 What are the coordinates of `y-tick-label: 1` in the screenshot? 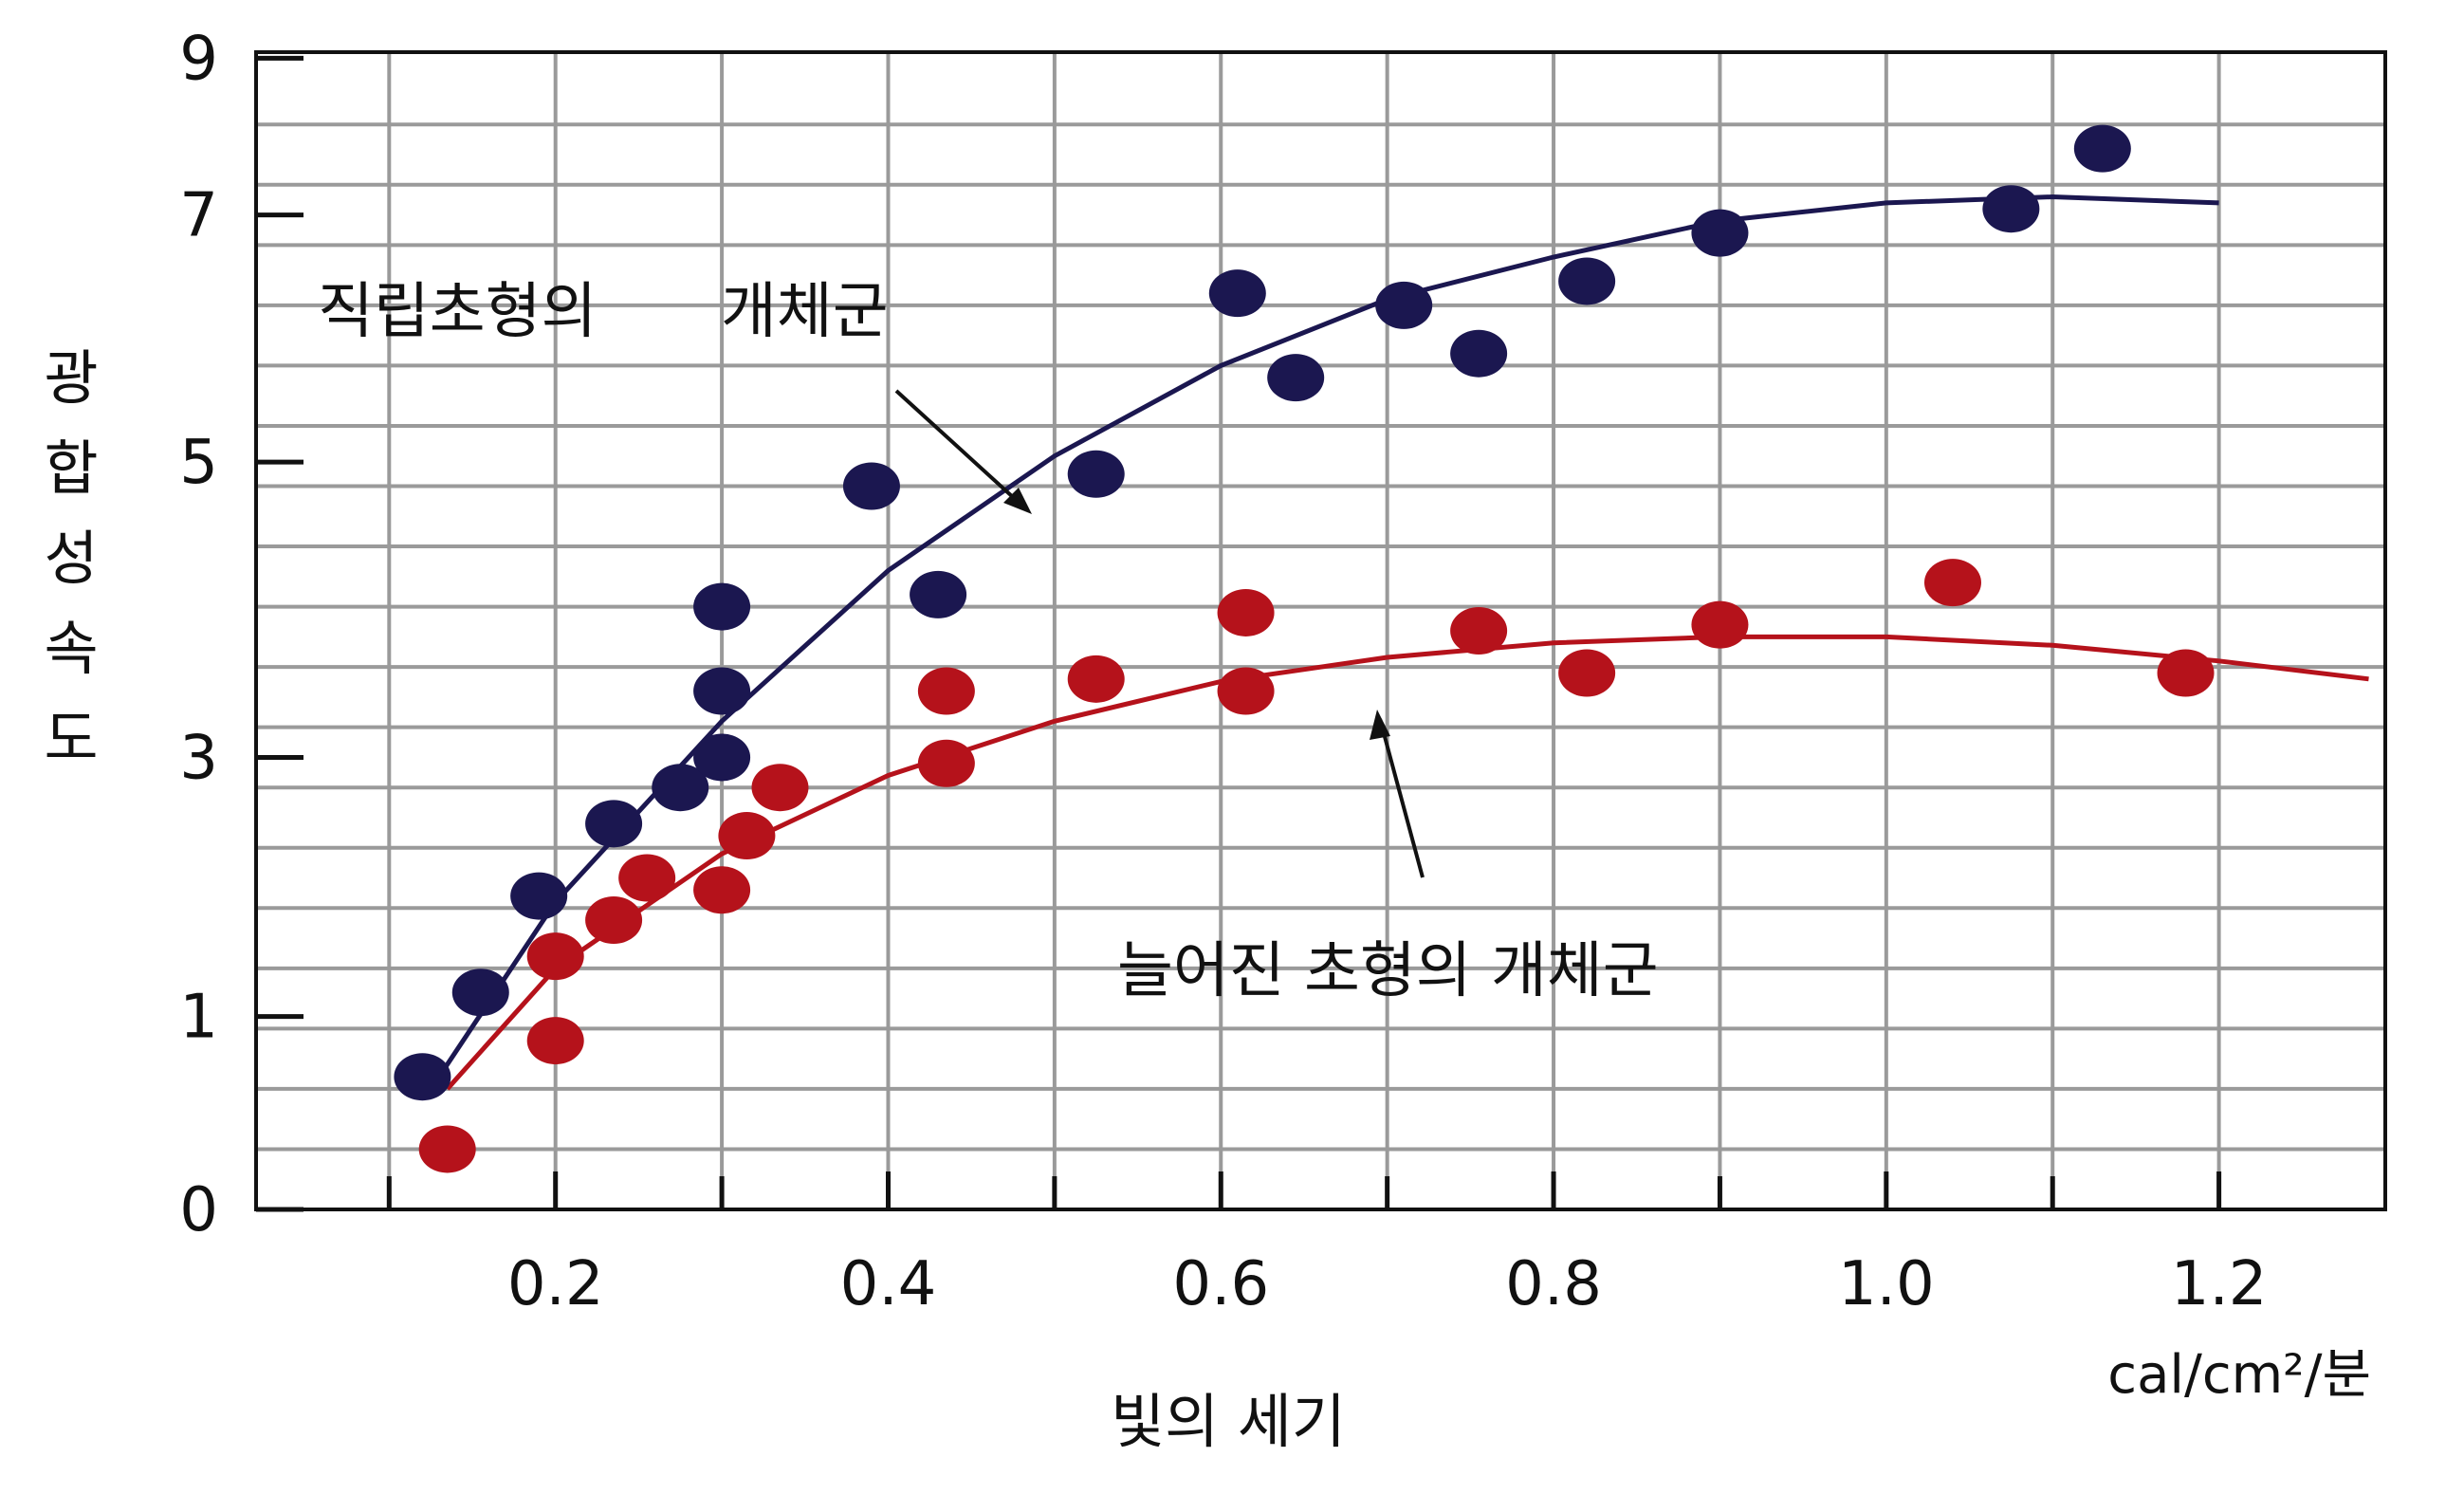 It's located at (198, 1018).